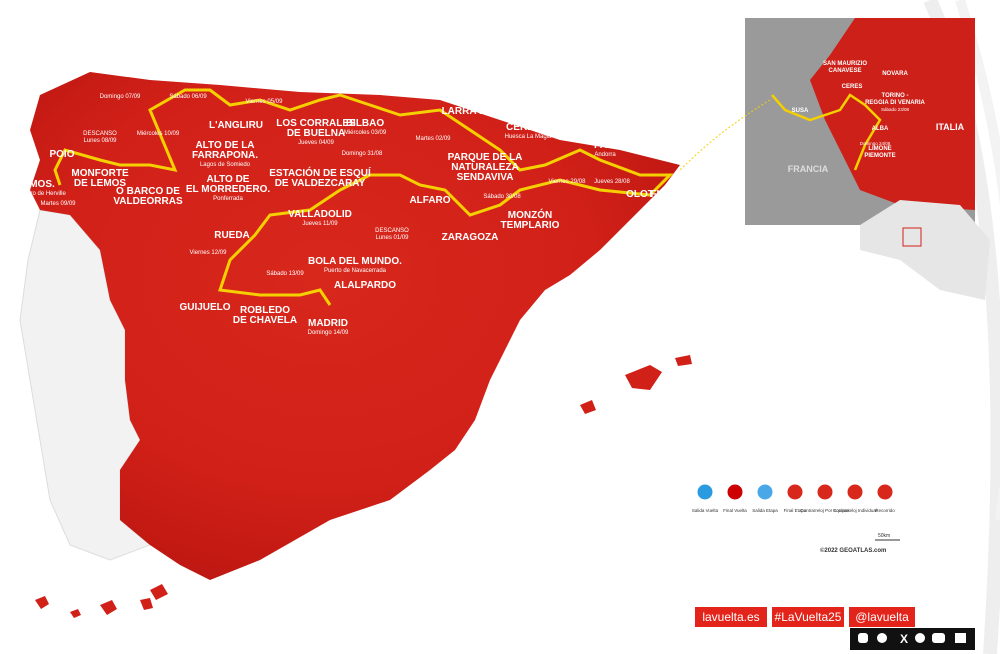 The image size is (1000, 654). Describe the element at coordinates (228, 179) in the screenshot. I see `place-name: ALTO DE` at that location.